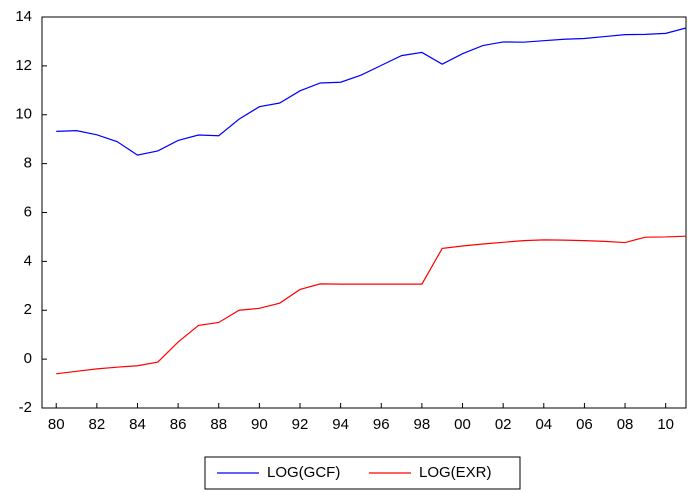 This screenshot has width=688, height=493. Describe the element at coordinates (56, 424) in the screenshot. I see `x-tick-label: 80` at that location.